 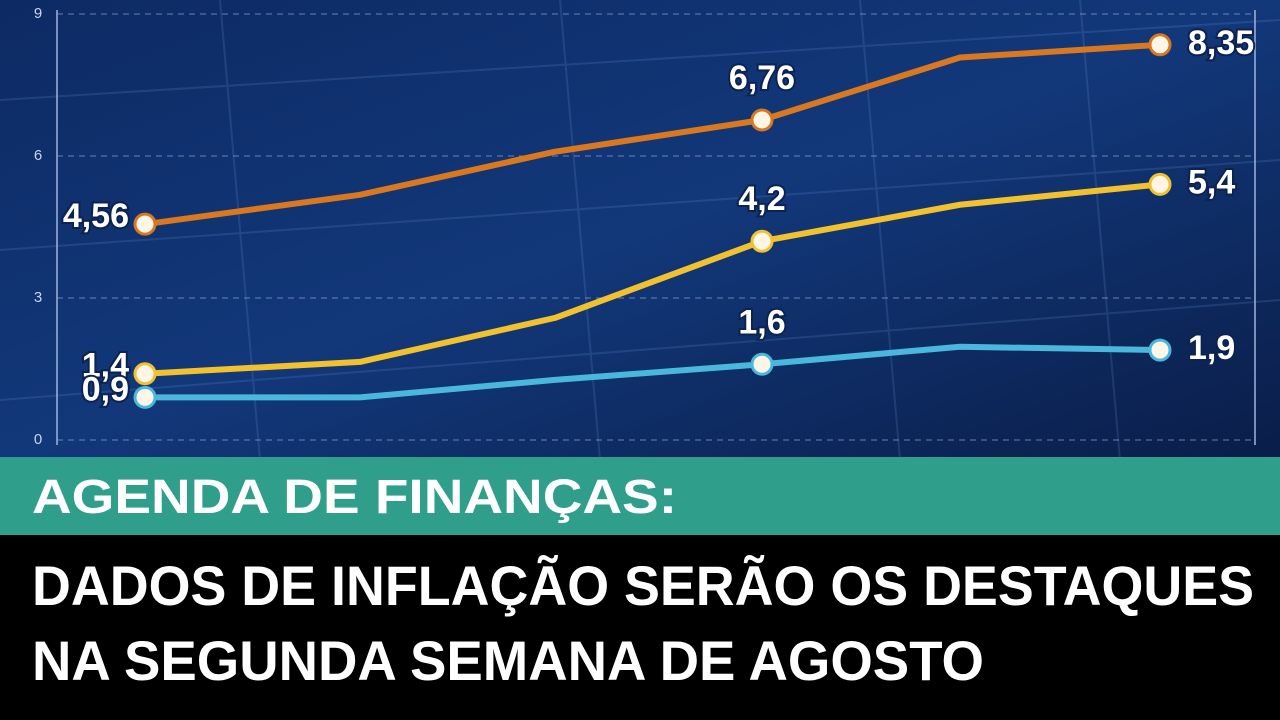 I want to click on kicker: AGENDA DE FINANÇAS:, so click(x=354, y=497).